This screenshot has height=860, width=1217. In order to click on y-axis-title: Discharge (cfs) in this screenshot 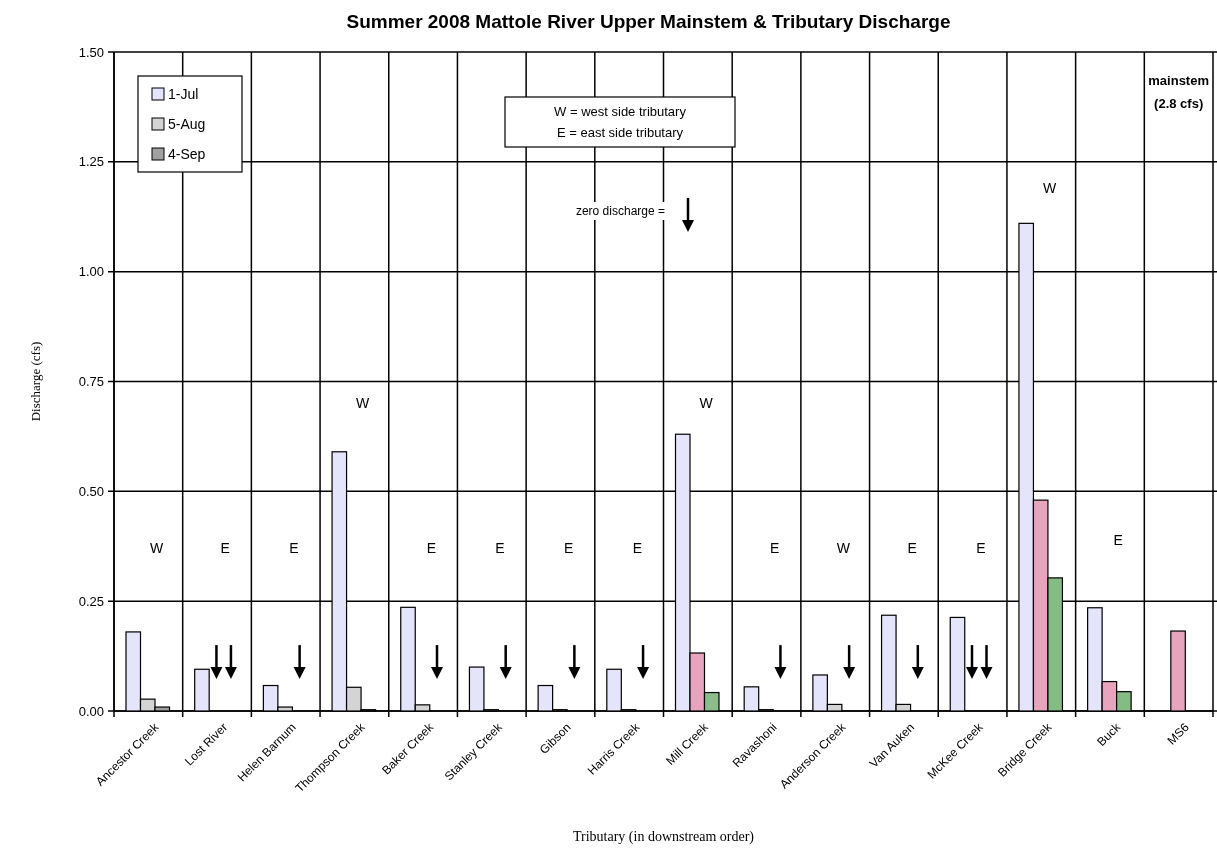, I will do `click(35, 381)`.